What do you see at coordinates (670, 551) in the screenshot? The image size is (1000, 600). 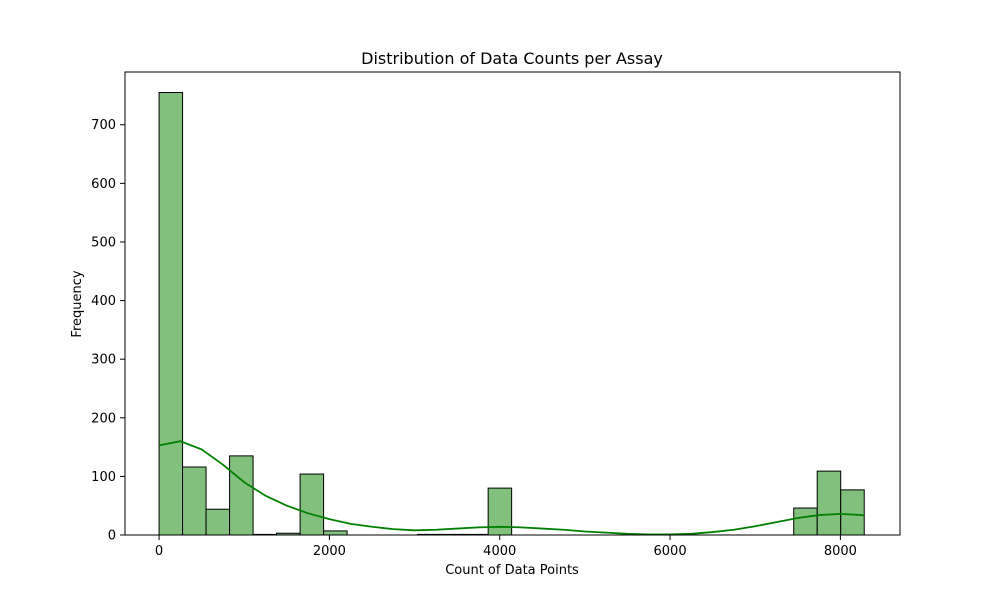 I see `x-tick-label-3: 6000` at bounding box center [670, 551].